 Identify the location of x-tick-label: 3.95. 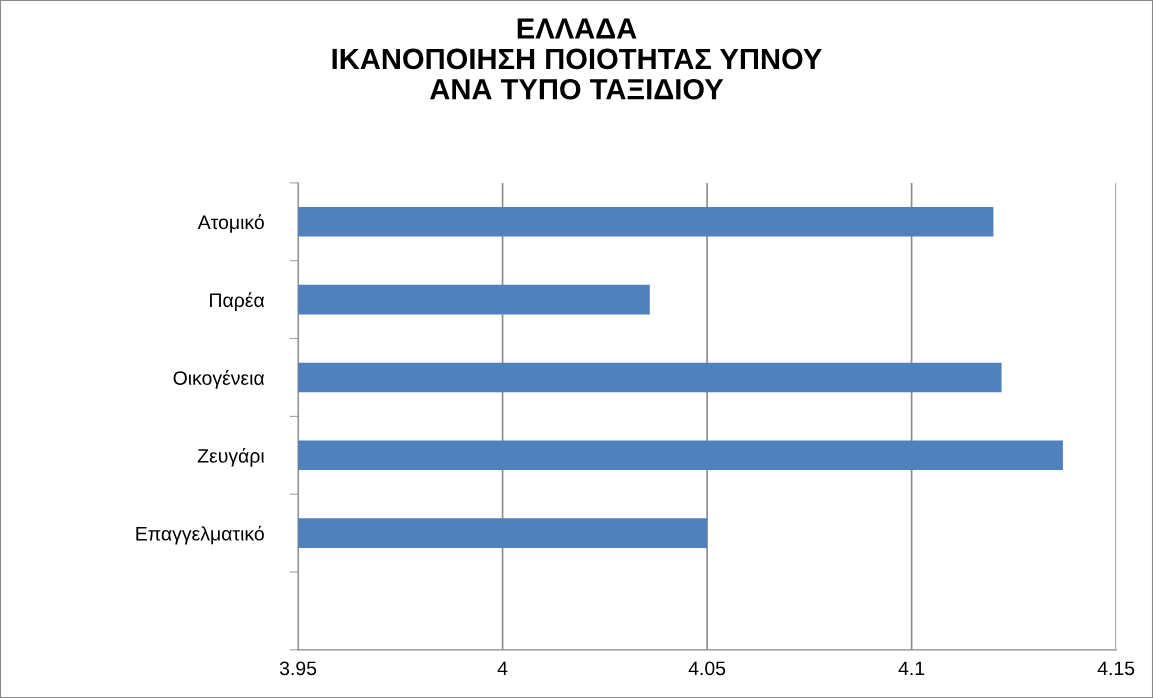
(298, 668).